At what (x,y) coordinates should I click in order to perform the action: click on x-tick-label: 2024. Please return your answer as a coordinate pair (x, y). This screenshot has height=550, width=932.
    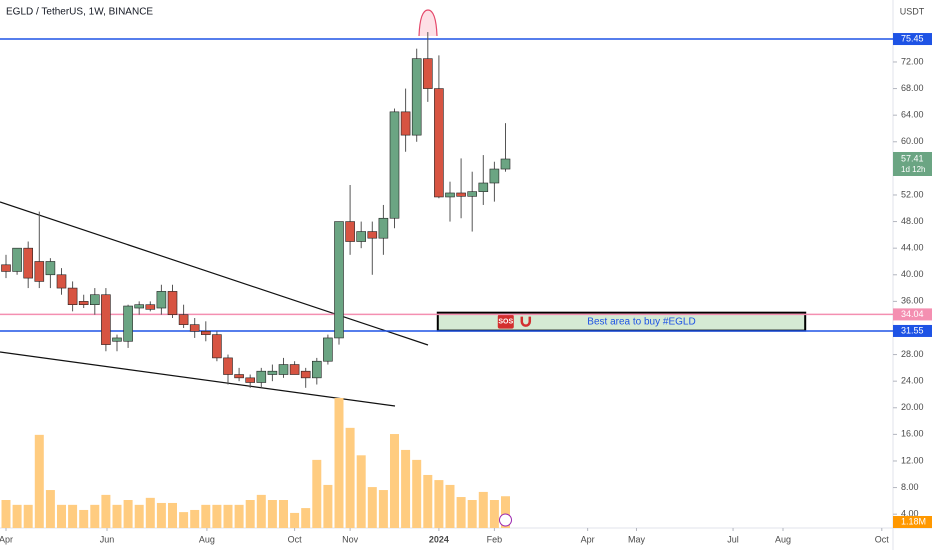
    Looking at the image, I should click on (439, 539).